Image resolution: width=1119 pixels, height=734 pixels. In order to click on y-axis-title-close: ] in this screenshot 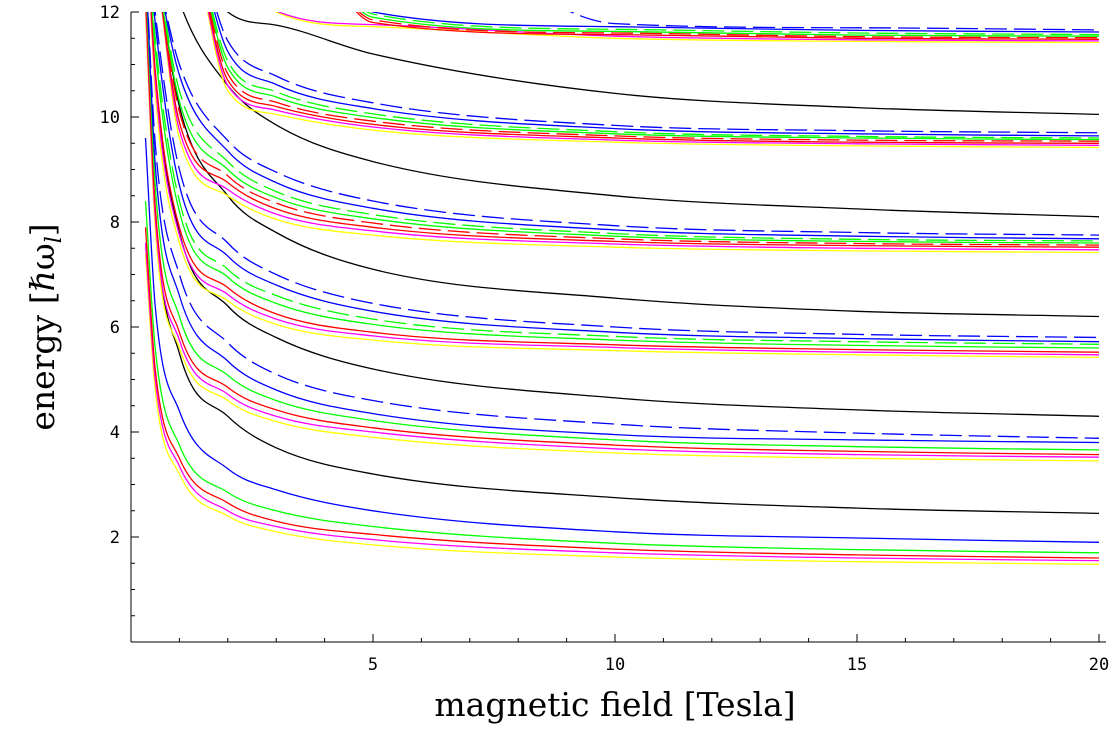, I will do `click(42, 229)`.